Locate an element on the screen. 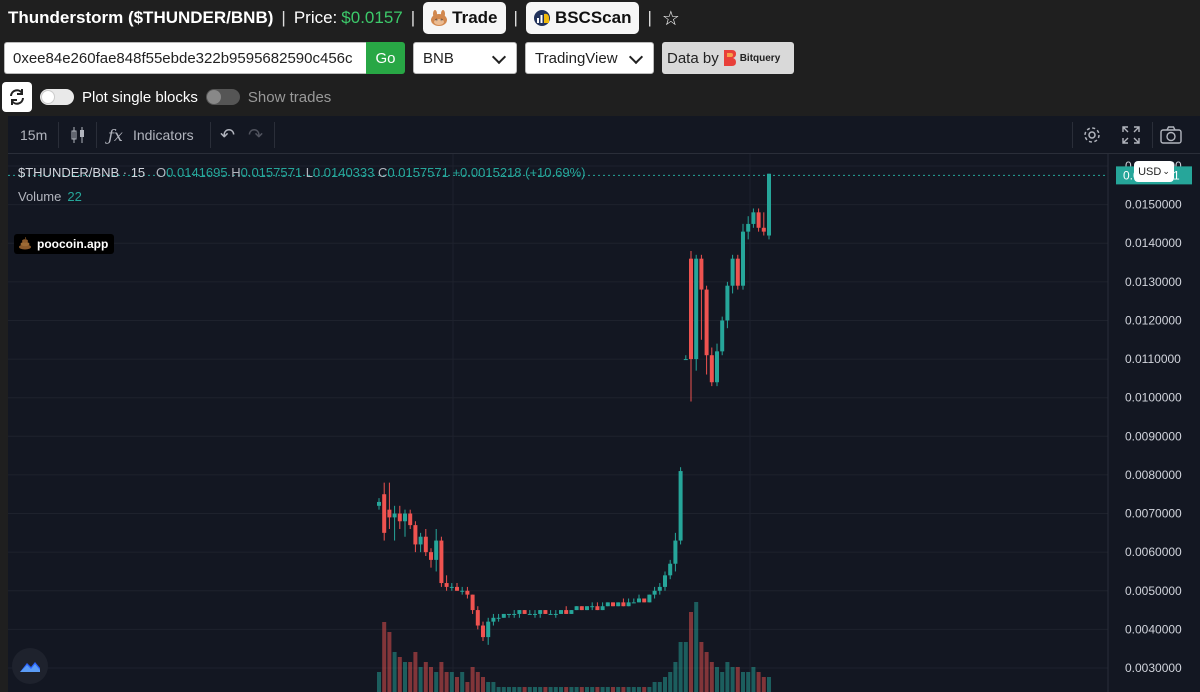 The width and height of the screenshot is (1200, 692). bscscan-button: BSCScan is located at coordinates (582, 18).